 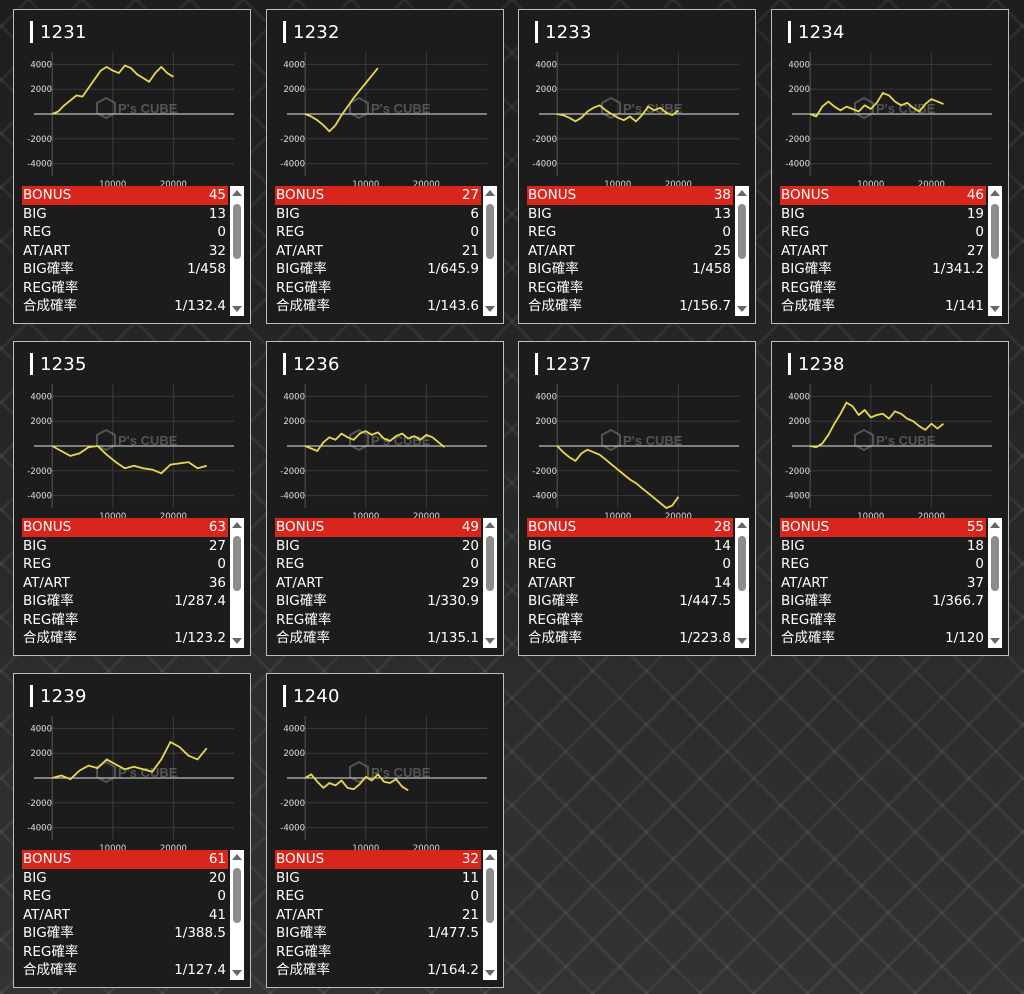 I want to click on stat-row: REG確率, so click(x=378, y=620).